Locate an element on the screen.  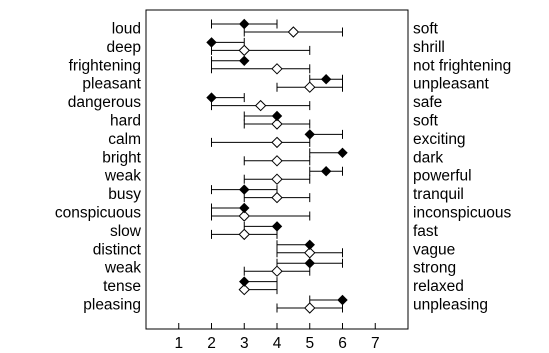
right-label: tranquil is located at coordinates (438, 194).